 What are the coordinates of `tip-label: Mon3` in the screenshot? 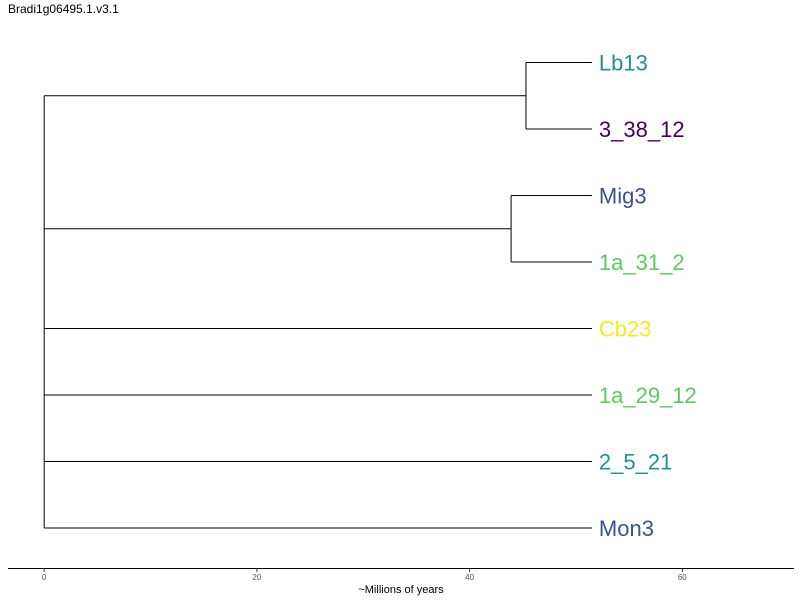 It's located at (626, 528).